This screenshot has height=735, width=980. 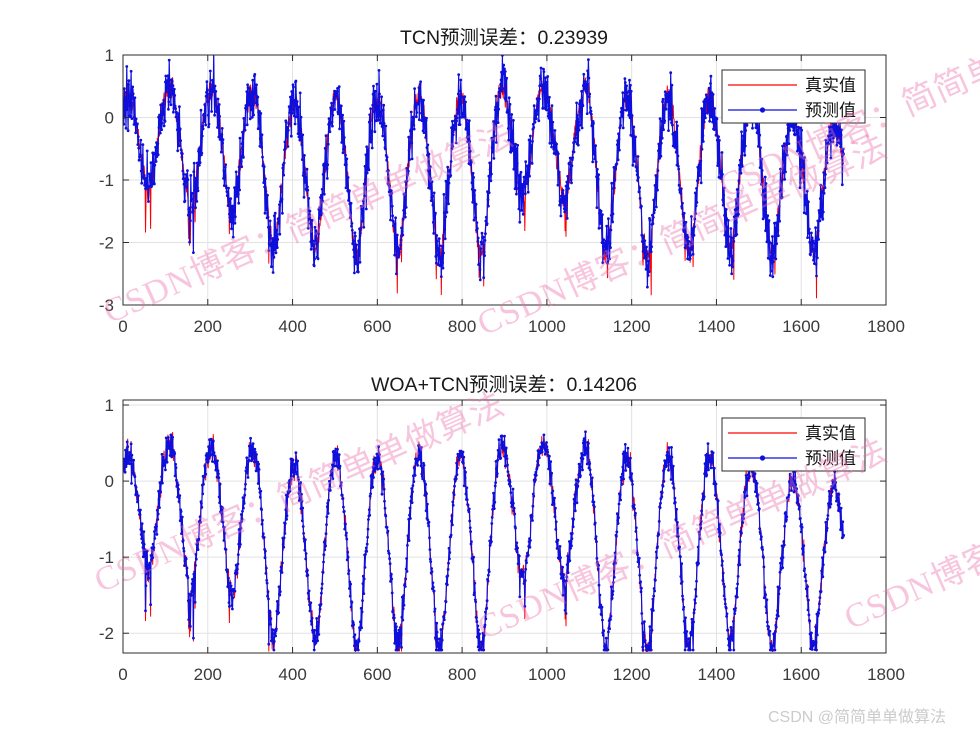 What do you see at coordinates (504, 385) in the screenshot?
I see `chart-title-woa-tcn: WOA+TCN预测误差：0.14206` at bounding box center [504, 385].